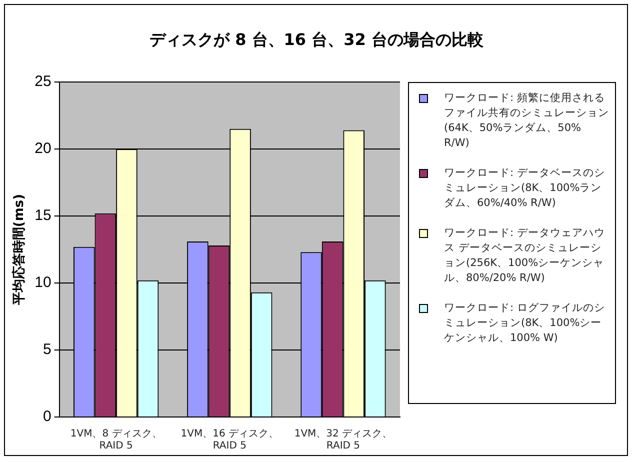 Image resolution: width=633 pixels, height=462 pixels. I want to click on legend-label: ワークロード: データベースのシミュレーション(8K、100%ランダム、60%/40% R/W), so click(525, 188).